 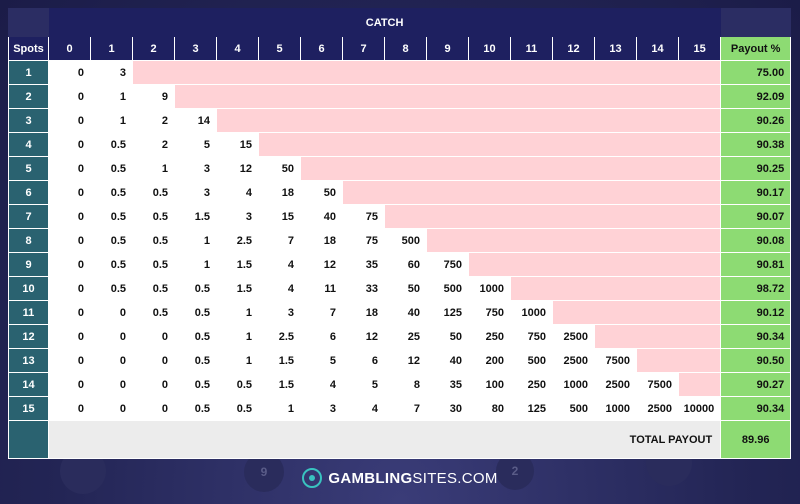 I want to click on payout-percent-cell: 75.00, so click(x=756, y=72).